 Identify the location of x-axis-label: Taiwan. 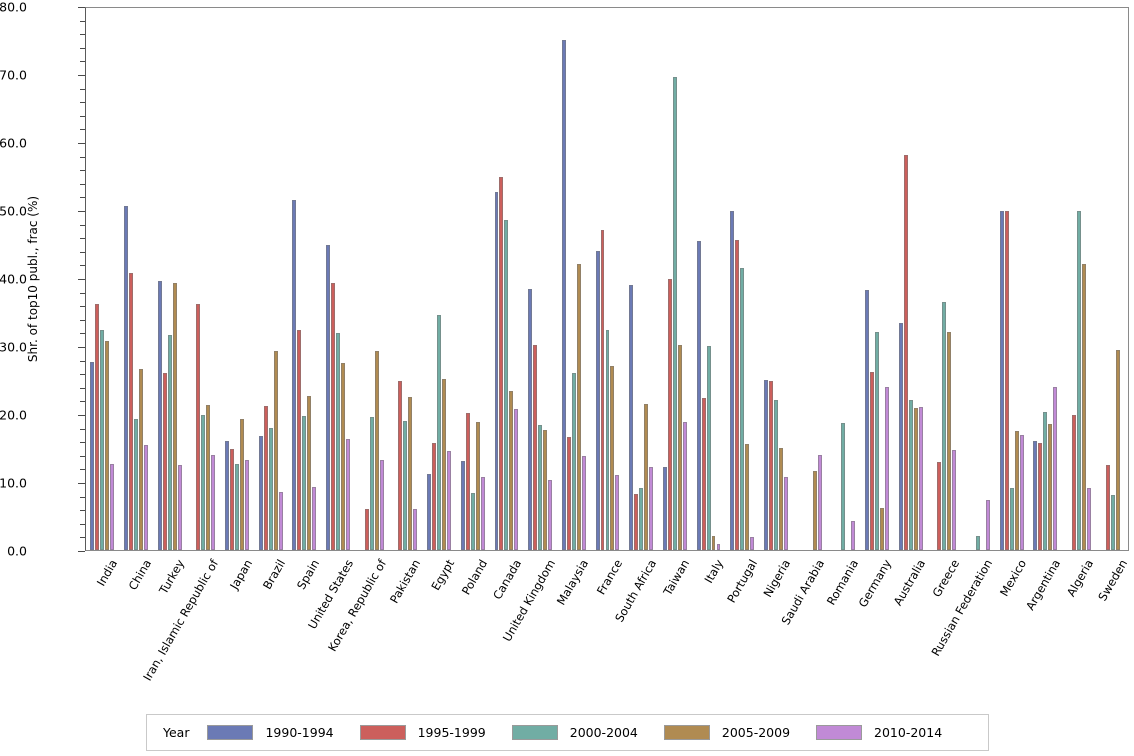
(676, 577).